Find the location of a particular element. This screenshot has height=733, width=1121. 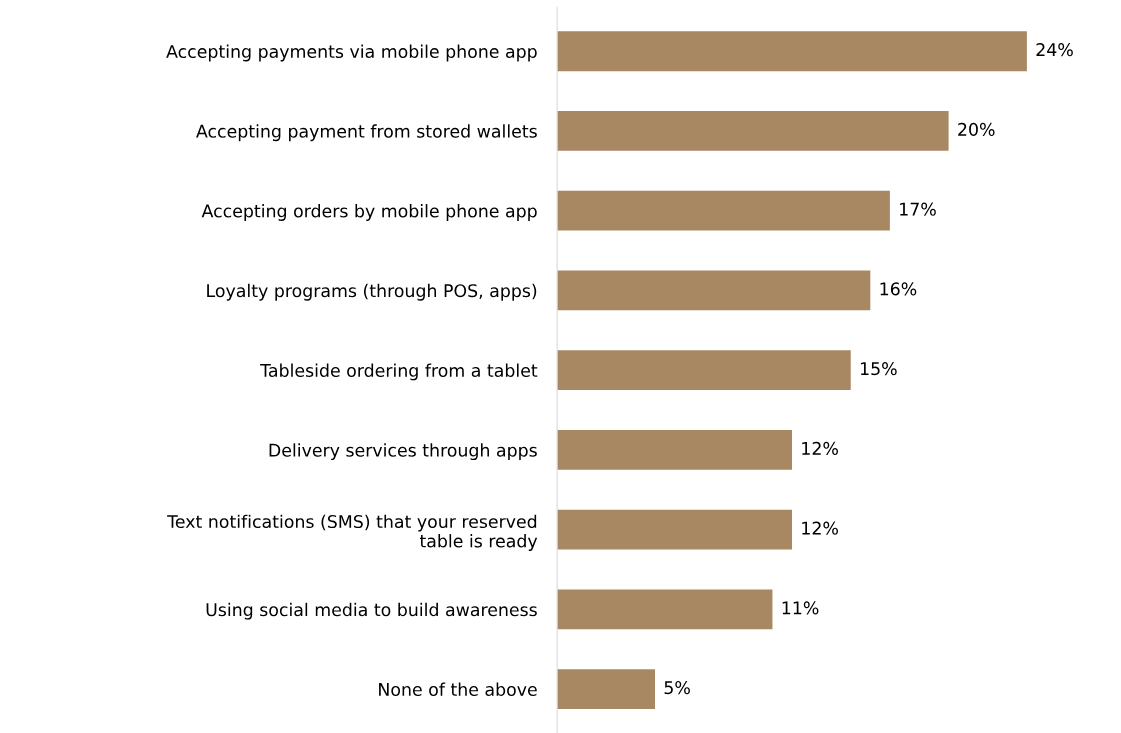

data-label: 15% is located at coordinates (878, 369).